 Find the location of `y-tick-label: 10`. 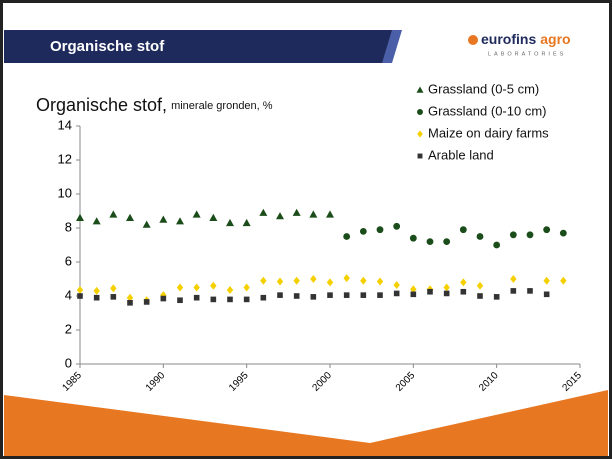

y-tick-label: 10 is located at coordinates (65, 192).